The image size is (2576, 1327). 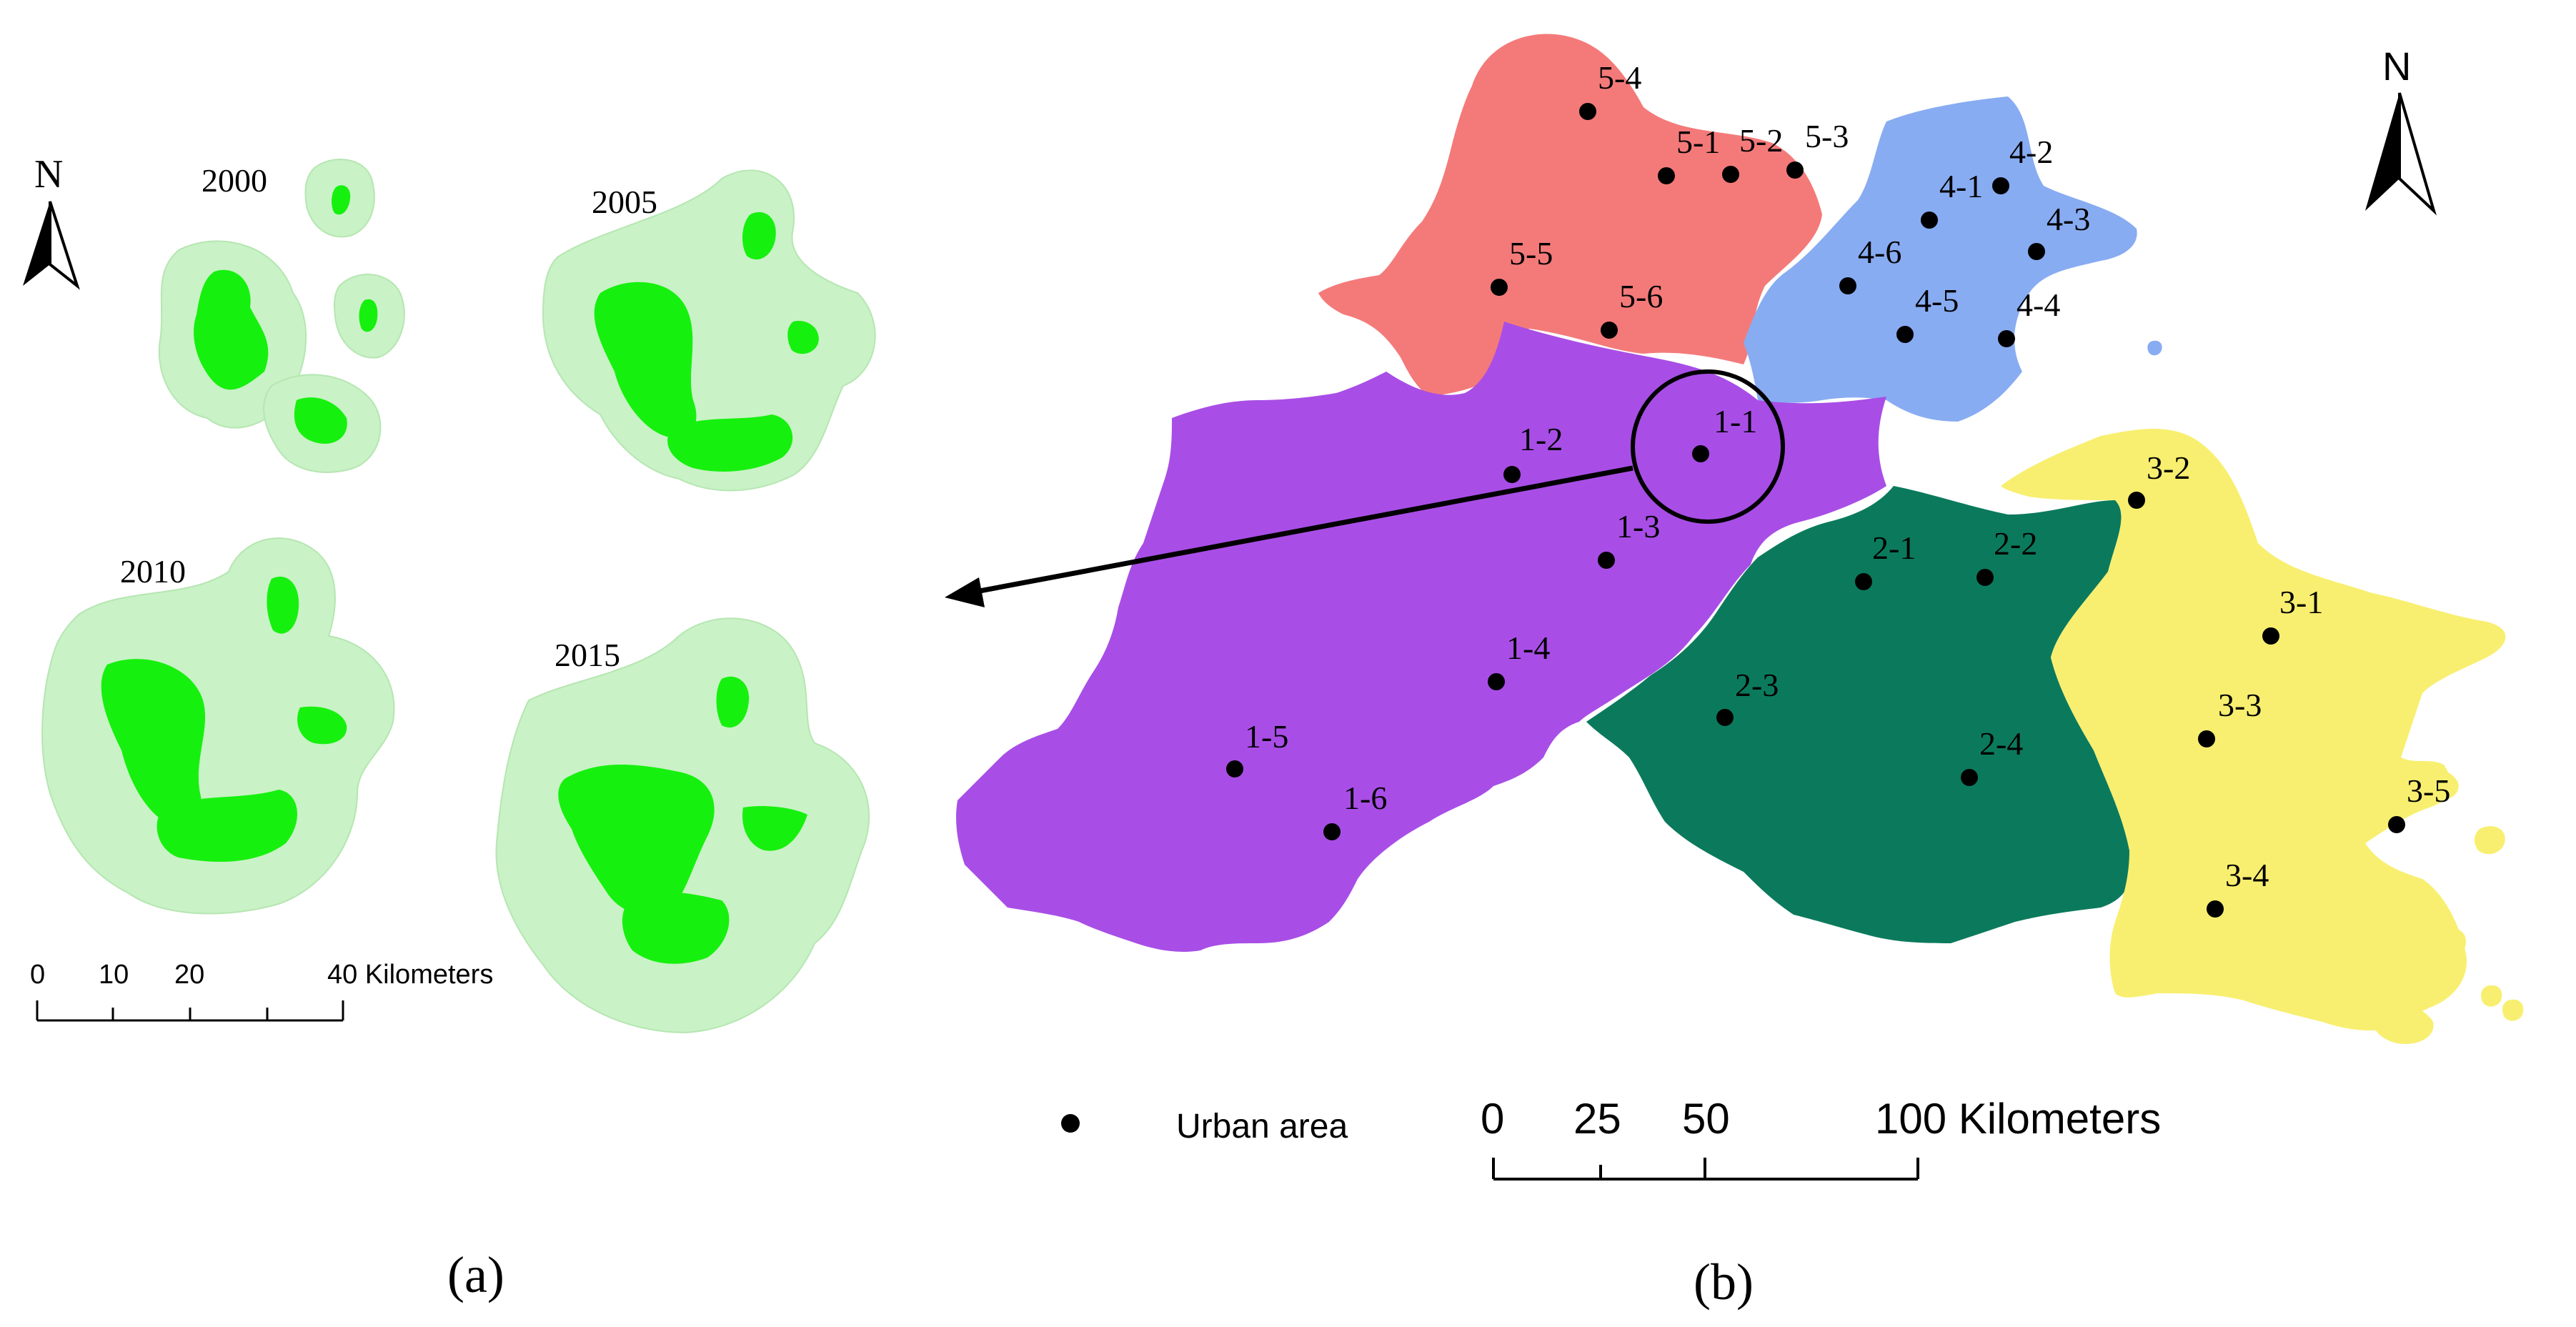 I want to click on urban-label-1-5: 1-5, so click(x=1266, y=736).